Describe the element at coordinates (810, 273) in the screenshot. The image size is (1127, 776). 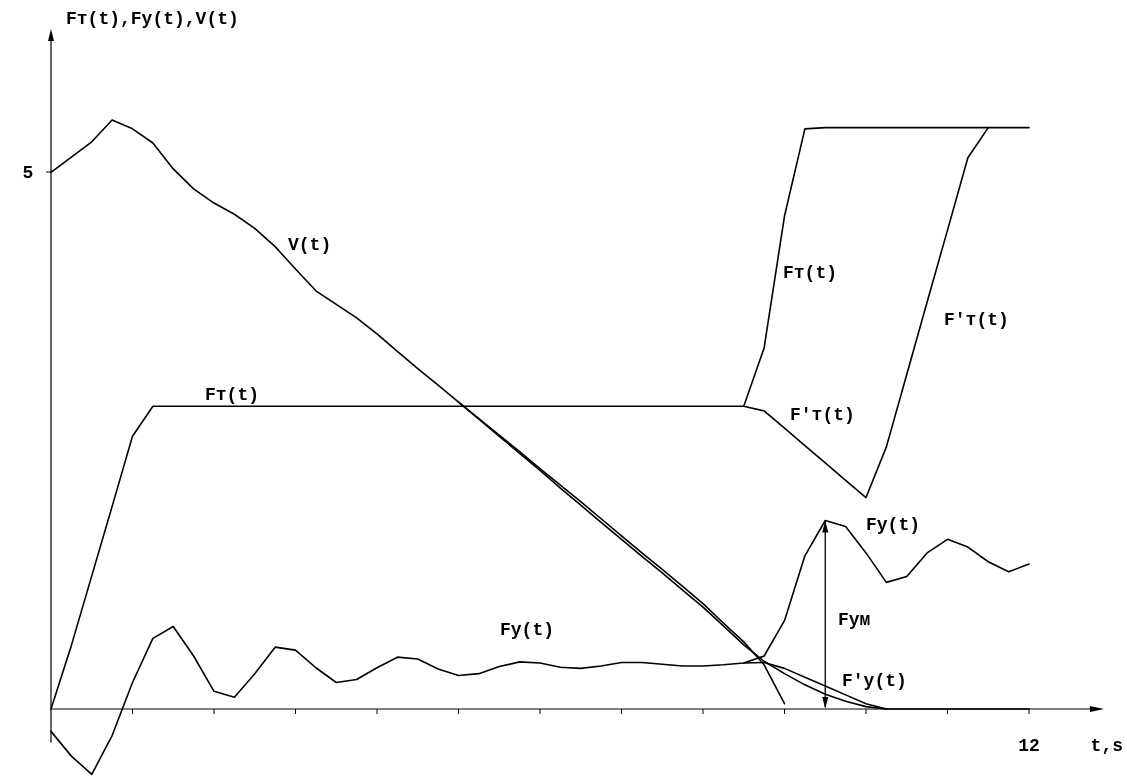
I see `text: Fт(t)` at that location.